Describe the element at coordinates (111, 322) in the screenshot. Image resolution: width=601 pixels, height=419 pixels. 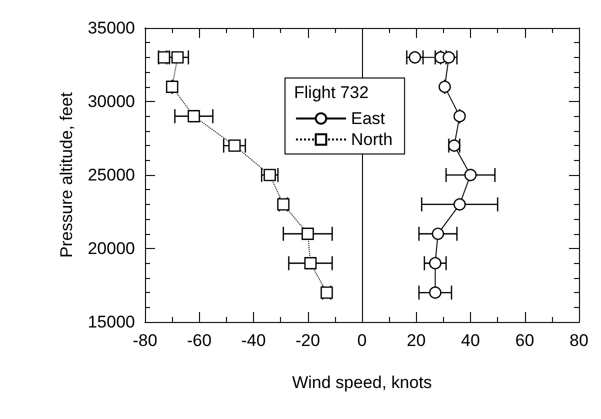
I see `y-tick-label: 15000` at that location.